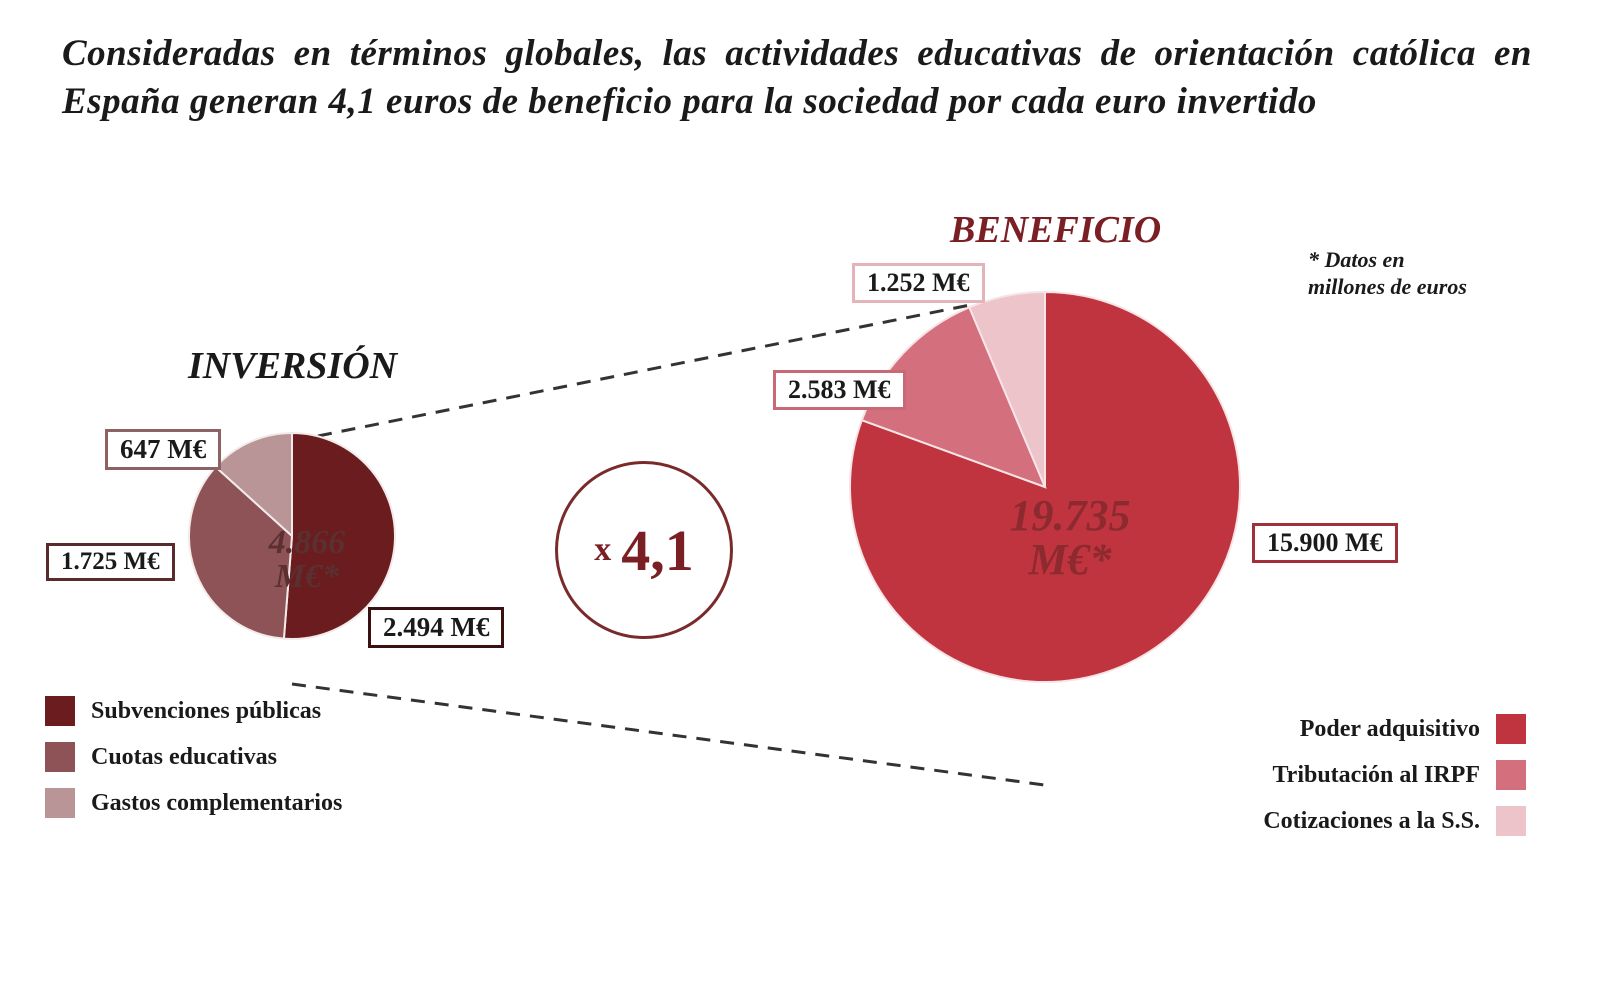 This screenshot has width=1600, height=990. Describe the element at coordinates (1007, 389) in the screenshot. I see `pie-slice-cotizaciones-a-la-s-s` at that location.